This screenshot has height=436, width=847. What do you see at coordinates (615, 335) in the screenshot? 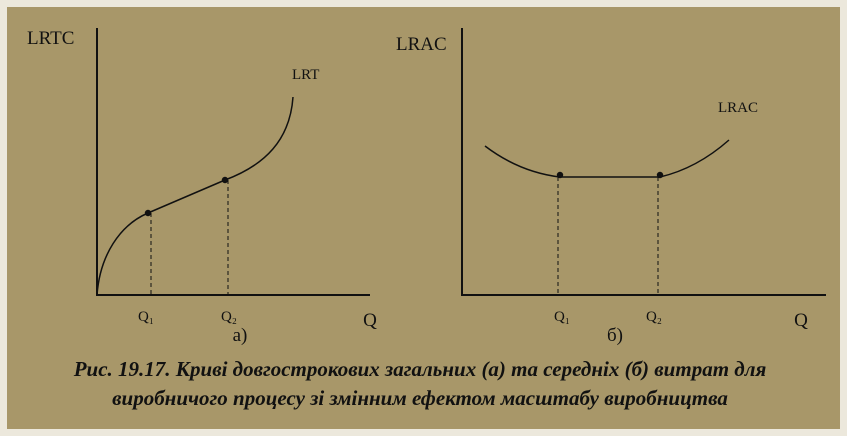
I see `panel-letter: б)` at bounding box center [615, 335].